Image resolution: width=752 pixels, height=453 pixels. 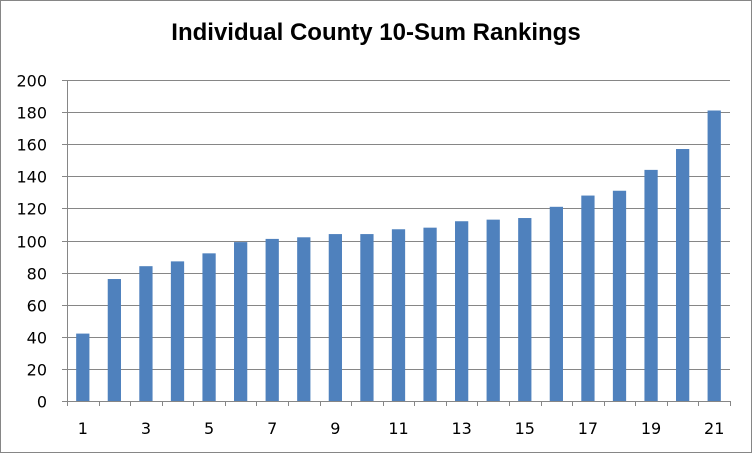 I want to click on y-tick-label: 120, so click(x=31, y=209).